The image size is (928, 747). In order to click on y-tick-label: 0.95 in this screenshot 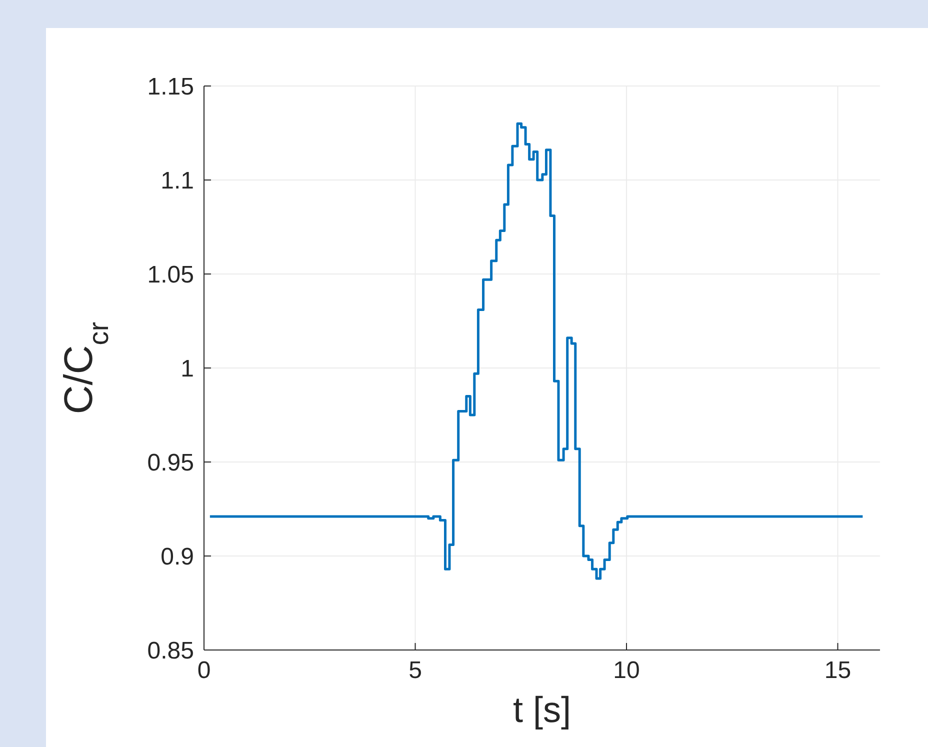, I will do `click(170, 462)`.